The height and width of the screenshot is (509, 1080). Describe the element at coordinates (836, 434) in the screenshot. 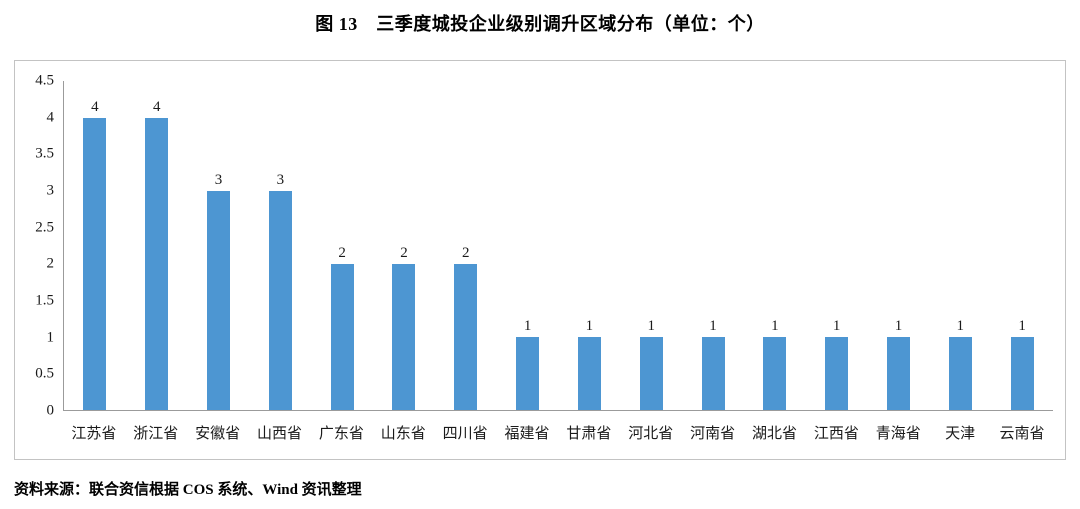

I see `x-tick-label: 江西省` at that location.